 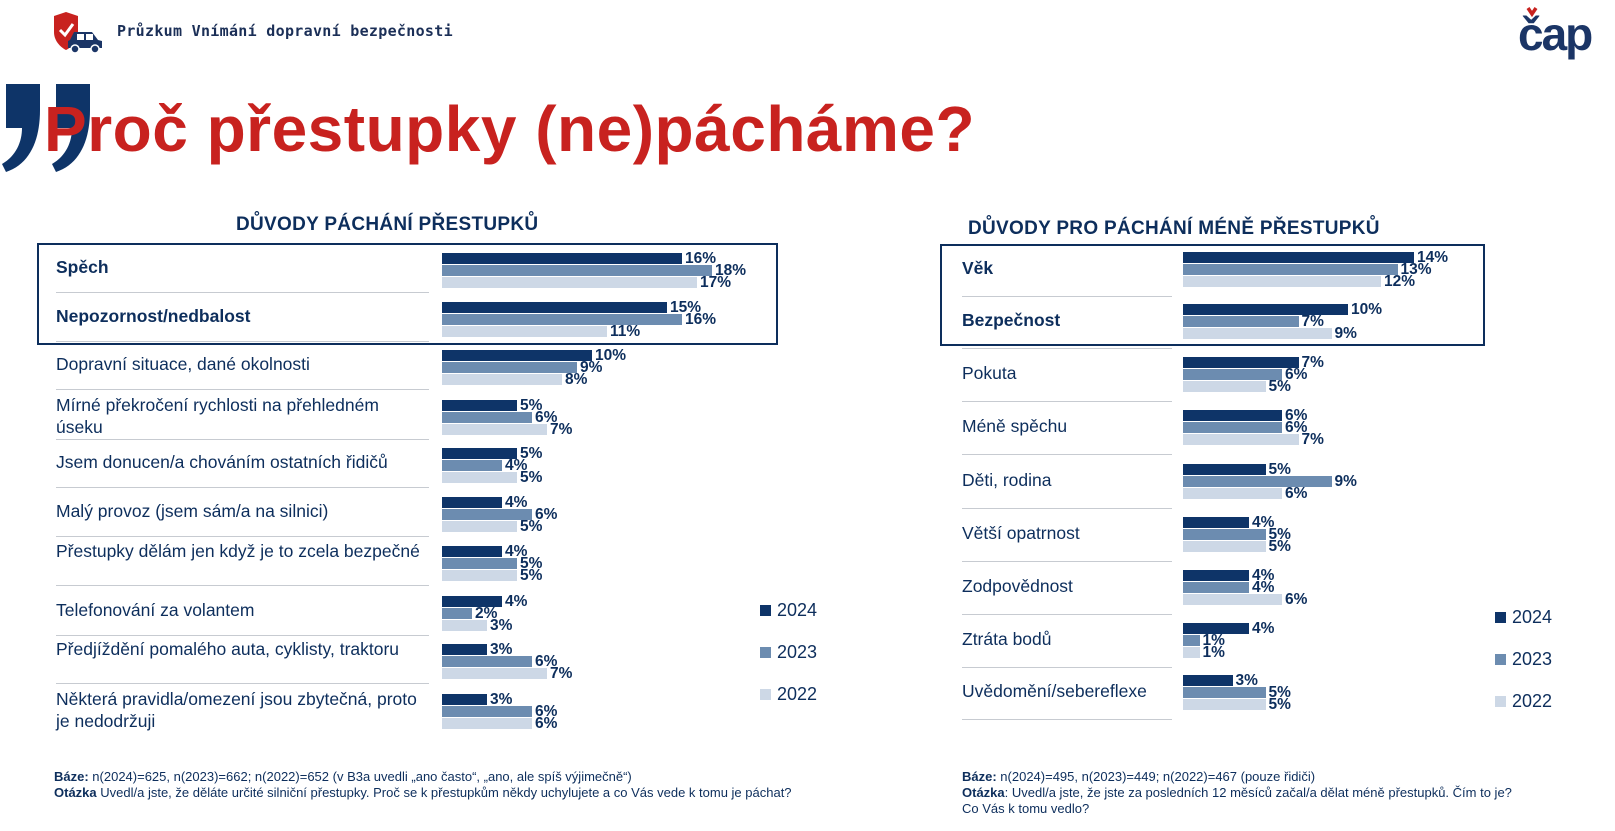 What do you see at coordinates (222, 462) in the screenshot?
I see `category-label: Jsem donucen/a chováním ostatních řidičů` at bounding box center [222, 462].